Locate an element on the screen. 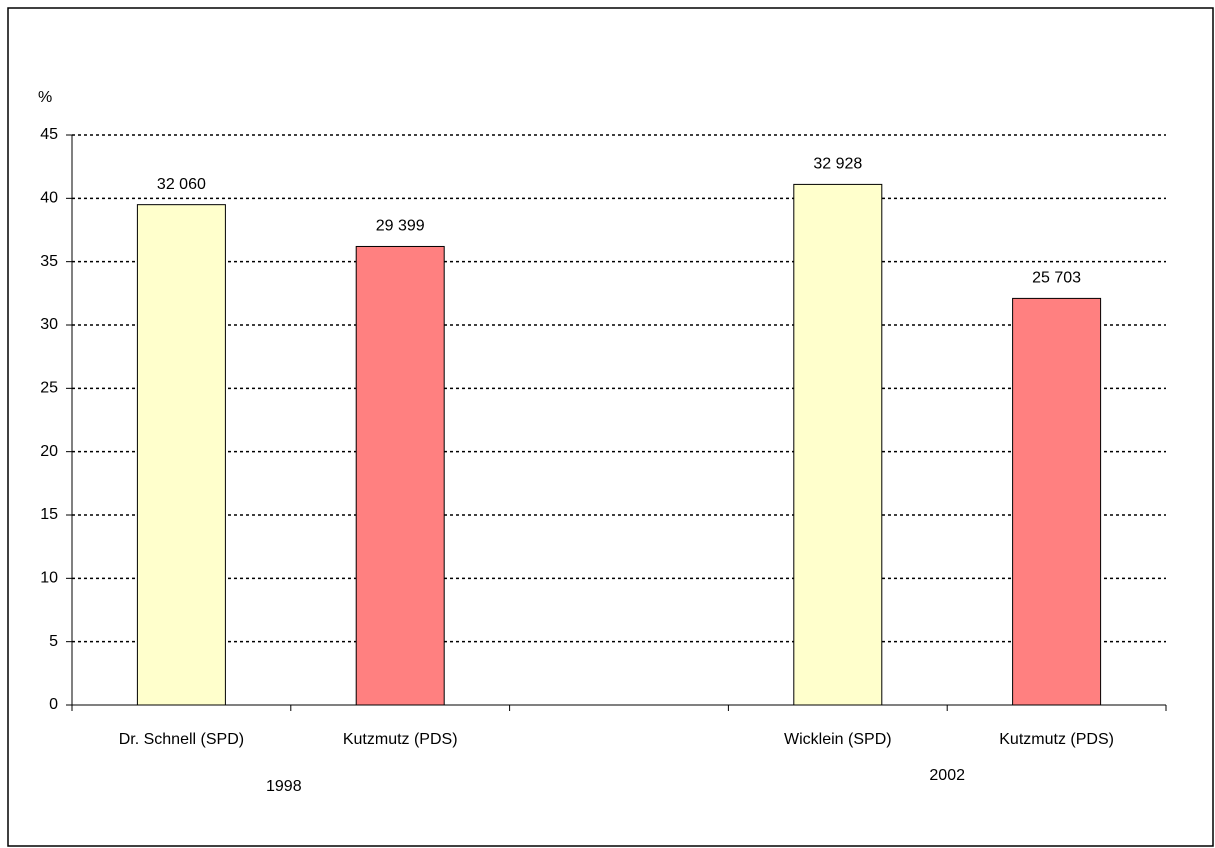 This screenshot has width=1215, height=848. y-tick-label: 30 is located at coordinates (49, 324).